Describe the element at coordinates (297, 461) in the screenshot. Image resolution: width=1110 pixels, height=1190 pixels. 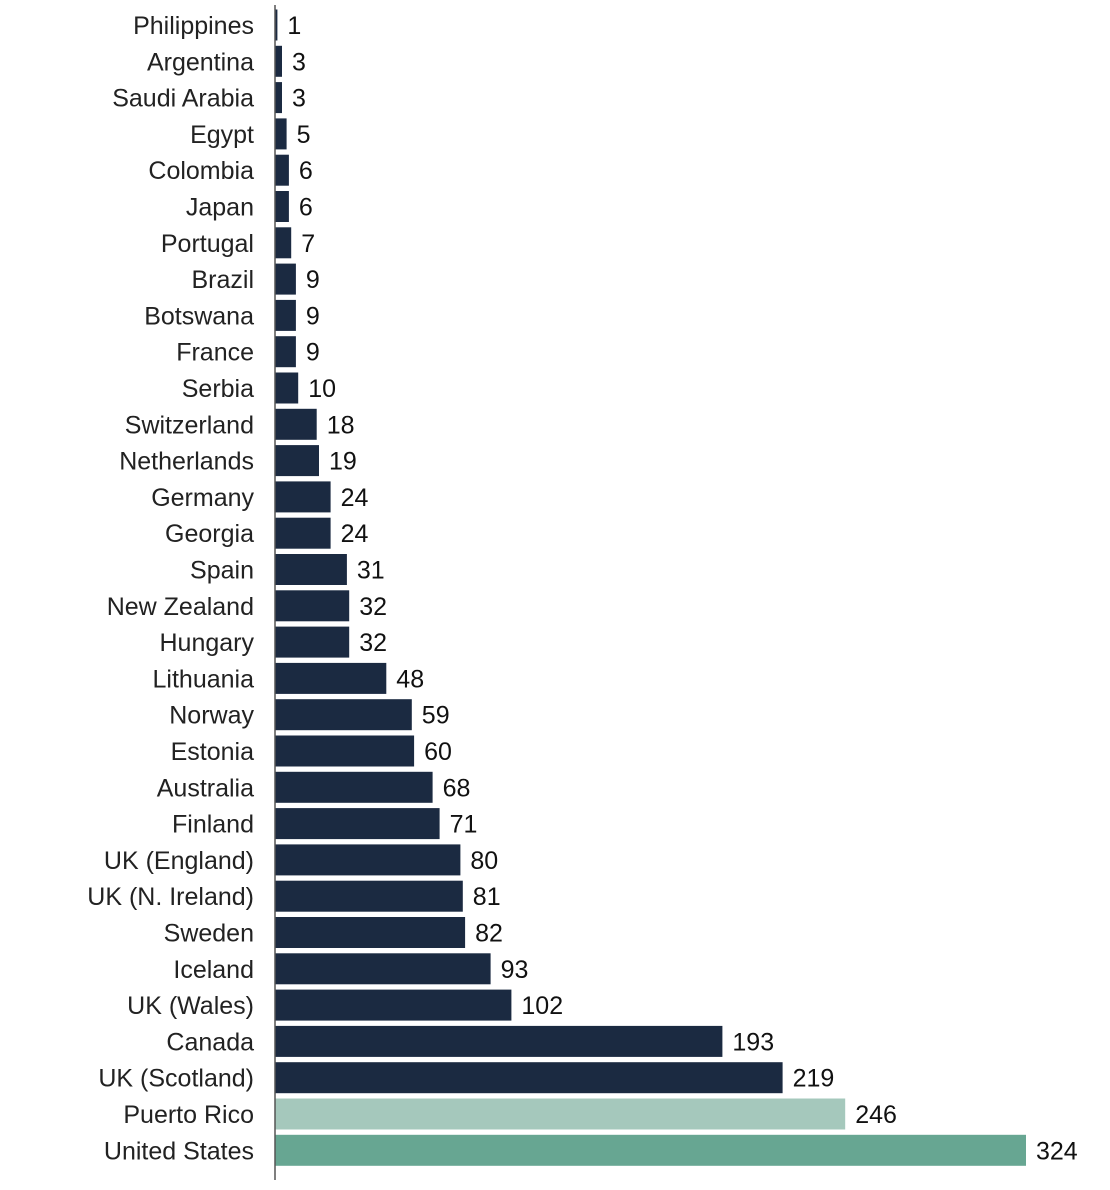
I see `bar-netherlands` at that location.